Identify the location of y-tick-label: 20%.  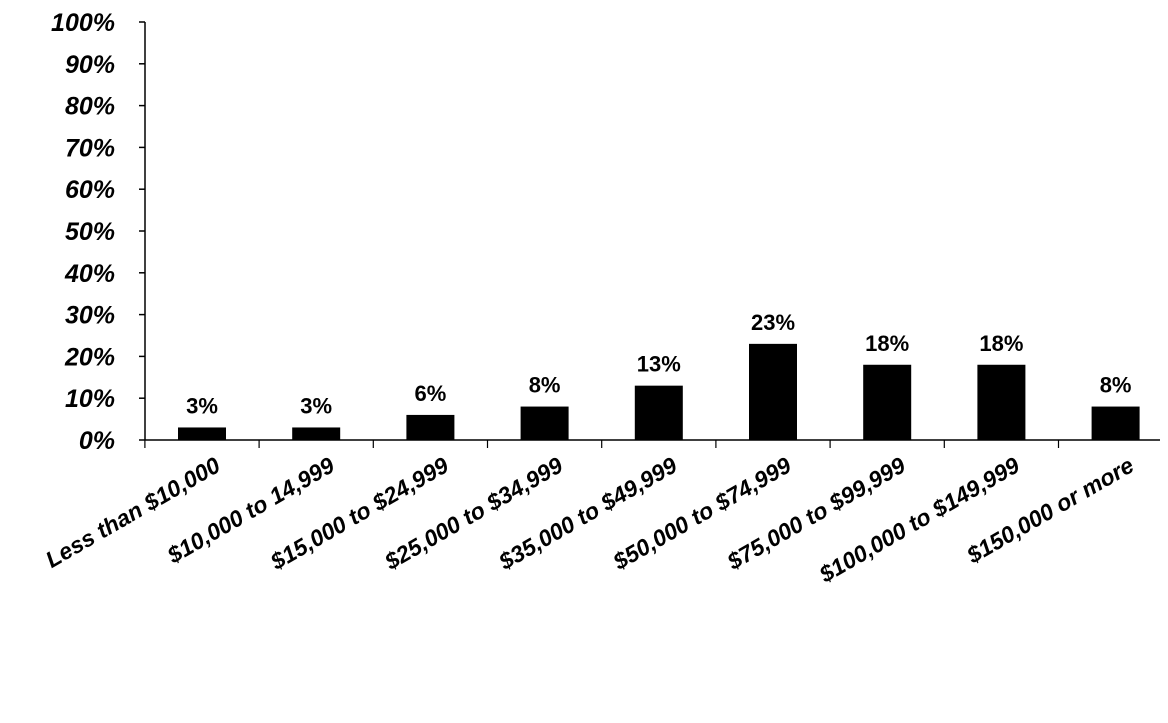
(89, 357).